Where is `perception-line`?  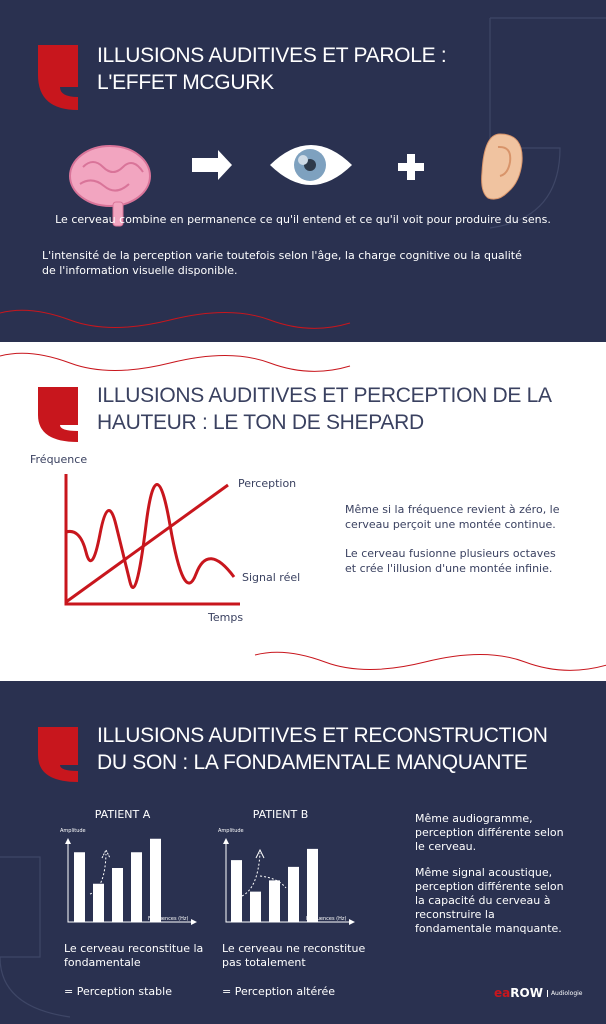
perception-line is located at coordinates (147, 543).